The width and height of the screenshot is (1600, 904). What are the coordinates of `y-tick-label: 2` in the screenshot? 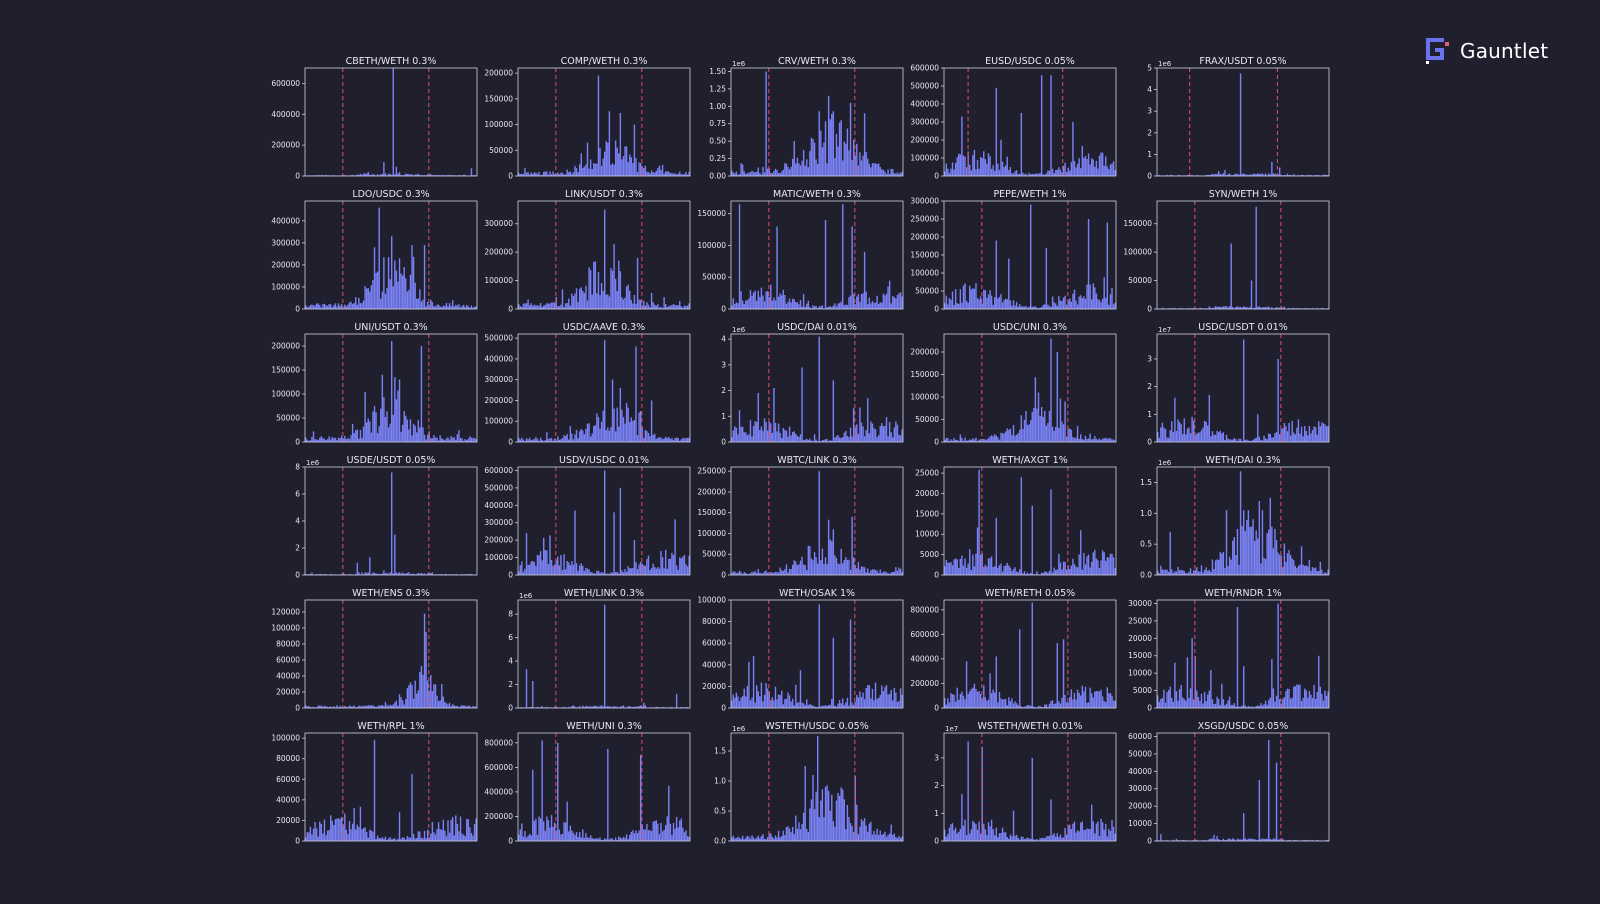 It's located at (1149, 132).